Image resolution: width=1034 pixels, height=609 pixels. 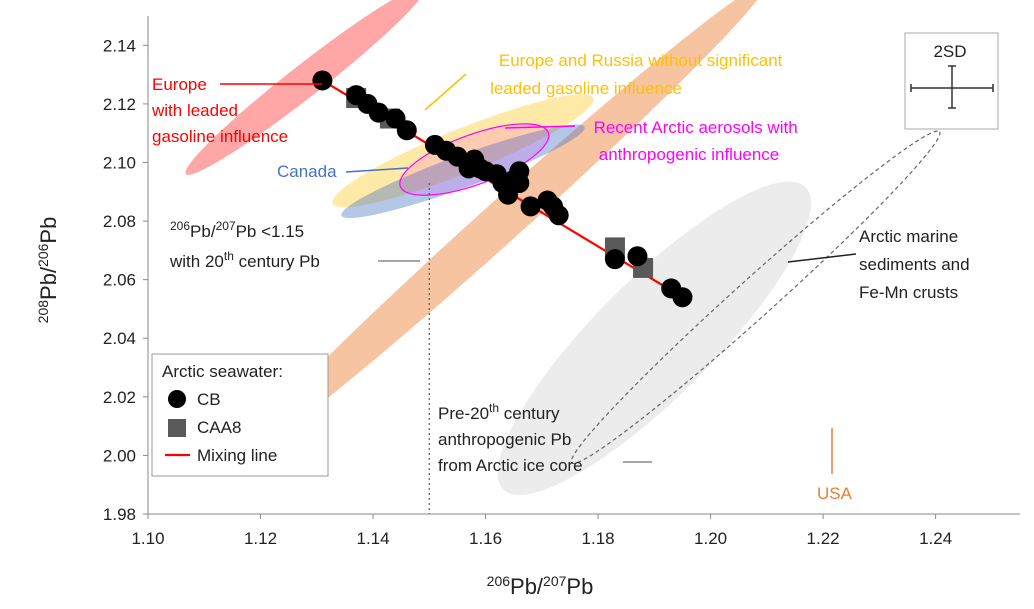 What do you see at coordinates (48, 230) in the screenshot?
I see `y-title-pb2: Pb` at bounding box center [48, 230].